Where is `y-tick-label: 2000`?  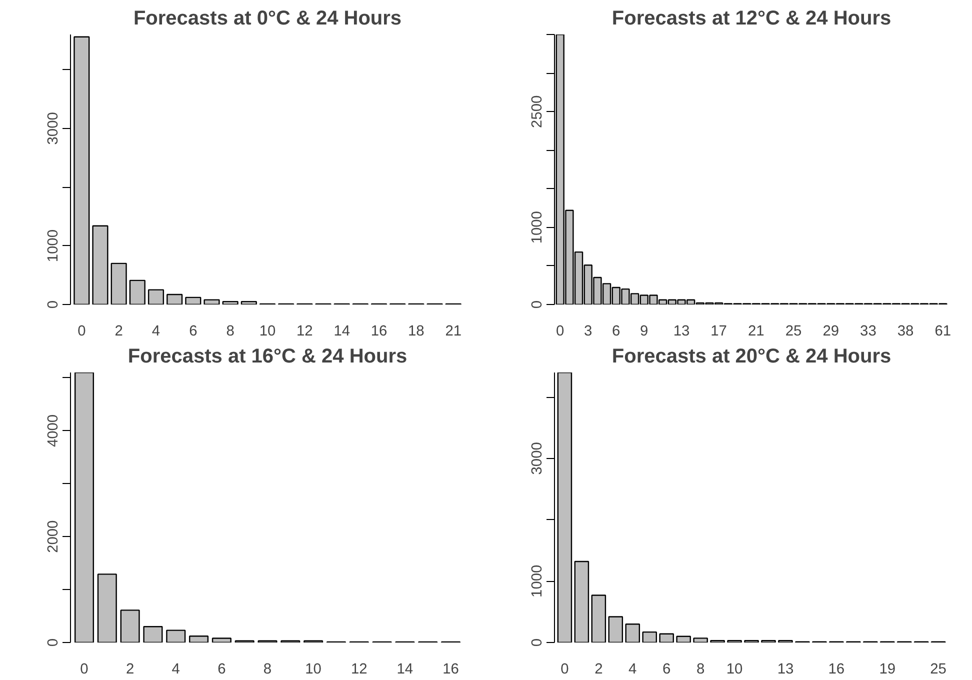 y-tick-label: 2000 is located at coordinates (54, 536).